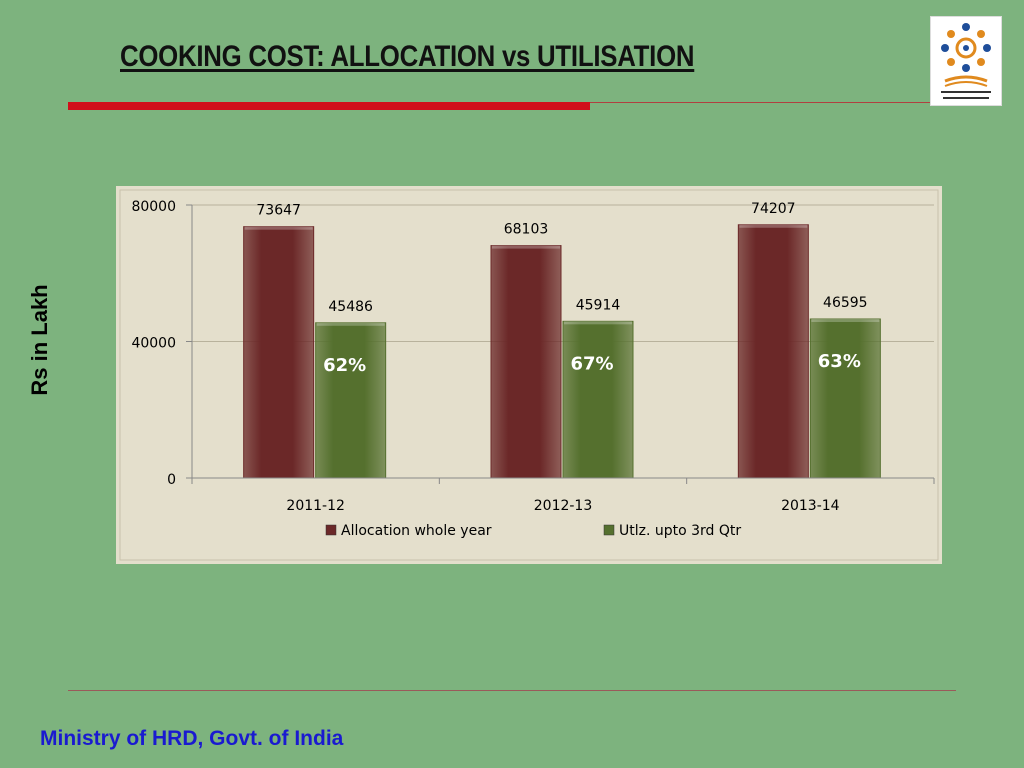  I want to click on mid-day-meal-logo-icon, so click(966, 61).